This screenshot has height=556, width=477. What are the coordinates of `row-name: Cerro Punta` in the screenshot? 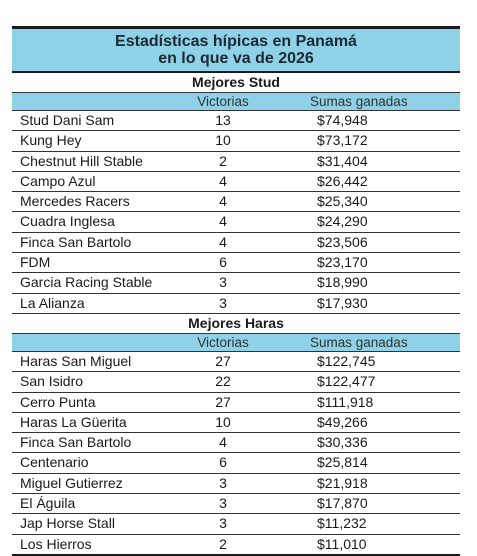 It's located at (58, 401).